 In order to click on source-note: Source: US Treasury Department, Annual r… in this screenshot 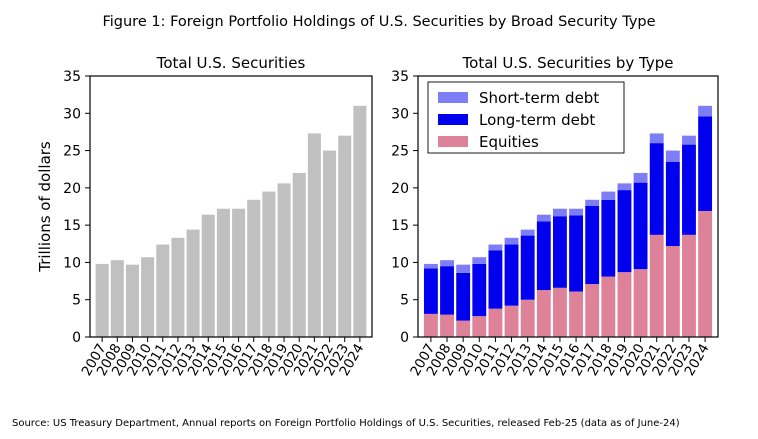, I will do `click(346, 423)`.